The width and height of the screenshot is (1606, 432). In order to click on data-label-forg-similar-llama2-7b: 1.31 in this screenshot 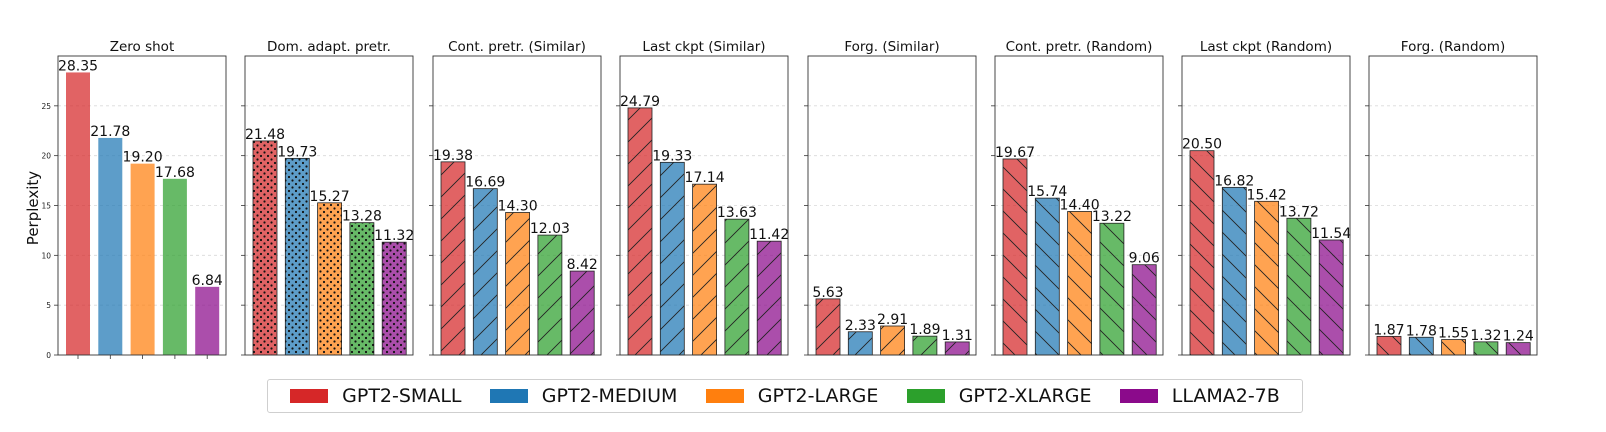, I will do `click(957, 336)`.